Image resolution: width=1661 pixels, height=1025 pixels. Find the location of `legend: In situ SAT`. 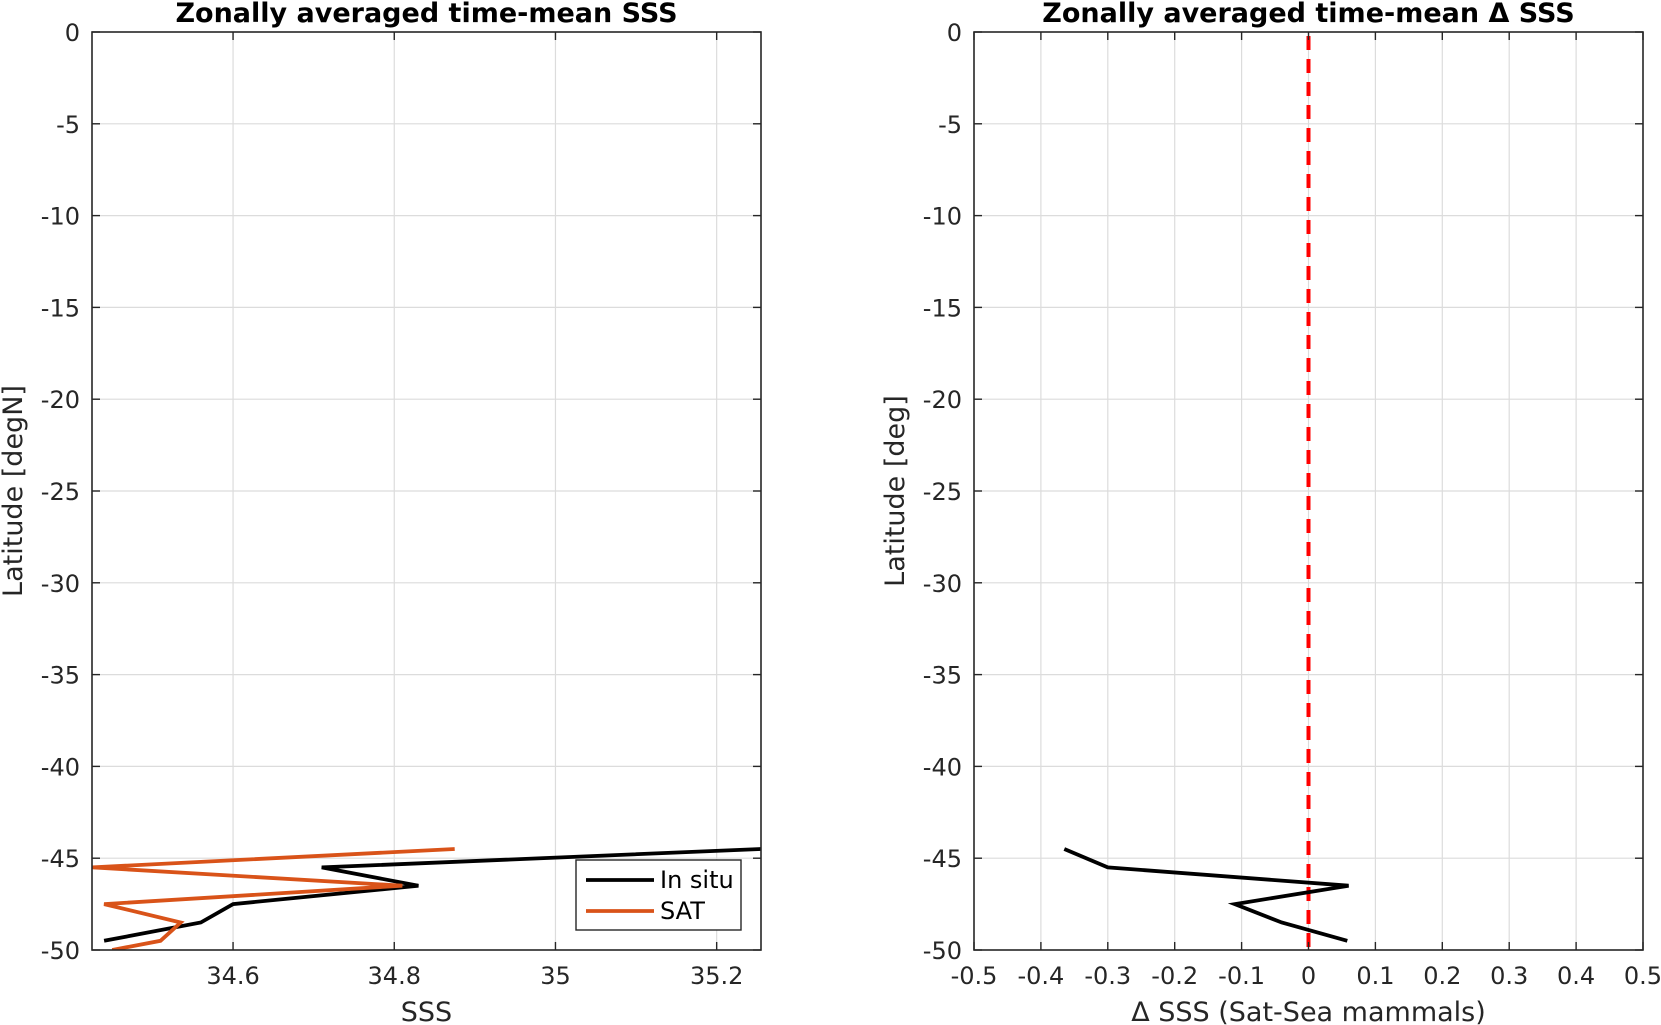

legend: In situ SAT is located at coordinates (658, 895).